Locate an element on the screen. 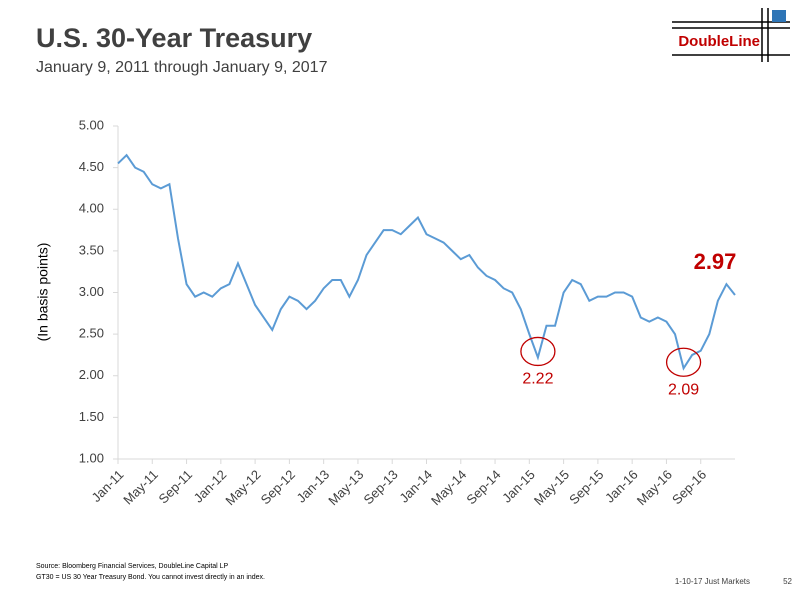 This screenshot has width=800, height=600. y-tick-label: 5.00 is located at coordinates (91, 124).